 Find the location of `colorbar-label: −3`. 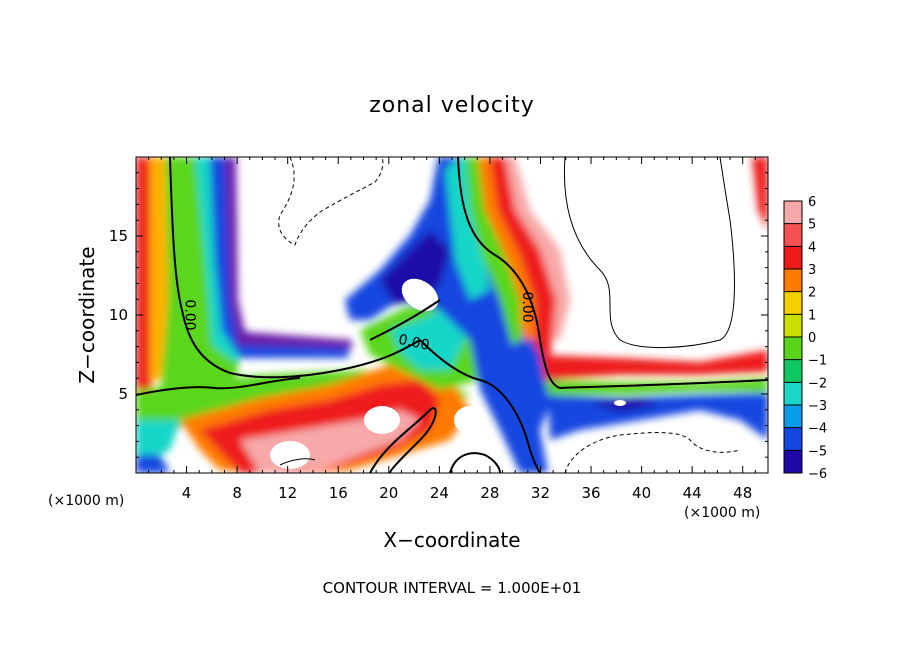

colorbar-label: −3 is located at coordinates (817, 406).